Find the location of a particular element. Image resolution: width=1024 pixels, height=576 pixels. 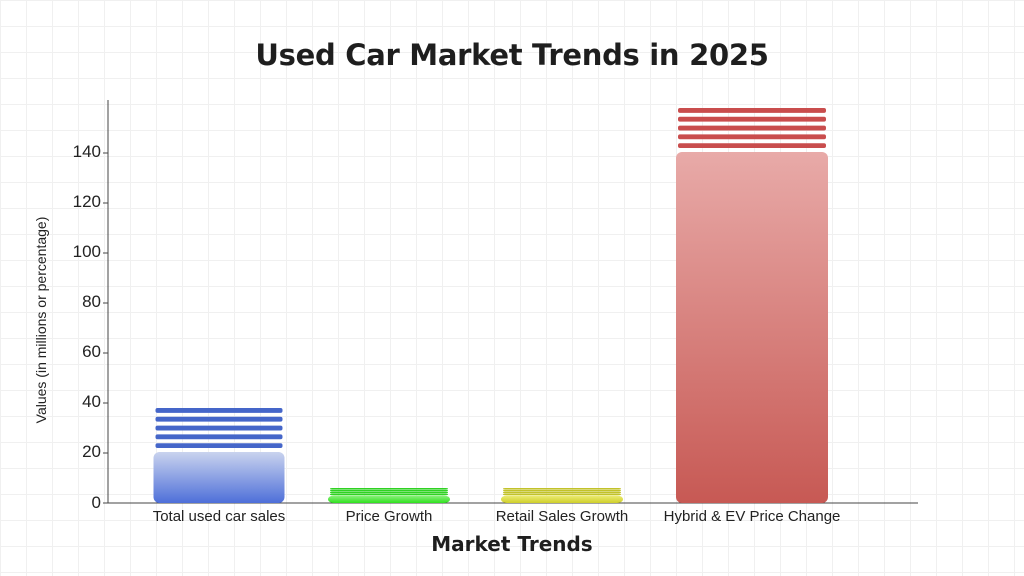

category-label: Total used car sales is located at coordinates (219, 516).